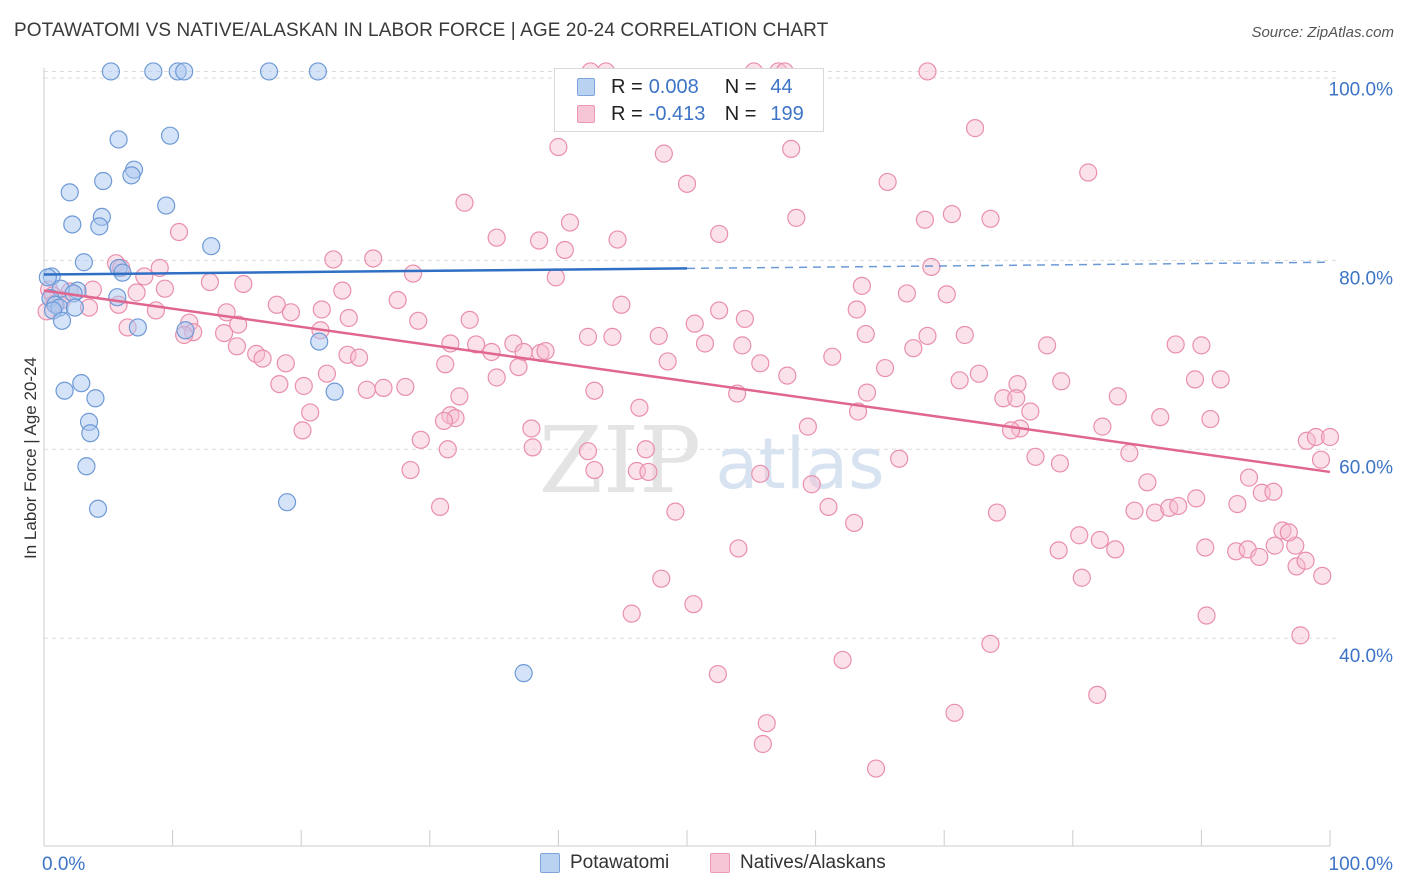  What do you see at coordinates (620, 460) in the screenshot?
I see `watermark-zip: ZIP` at bounding box center [620, 460].